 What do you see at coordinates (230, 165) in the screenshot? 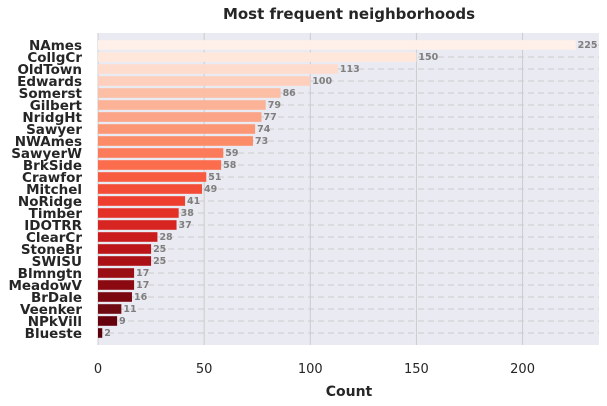
I see `value-label: 58` at bounding box center [230, 165].